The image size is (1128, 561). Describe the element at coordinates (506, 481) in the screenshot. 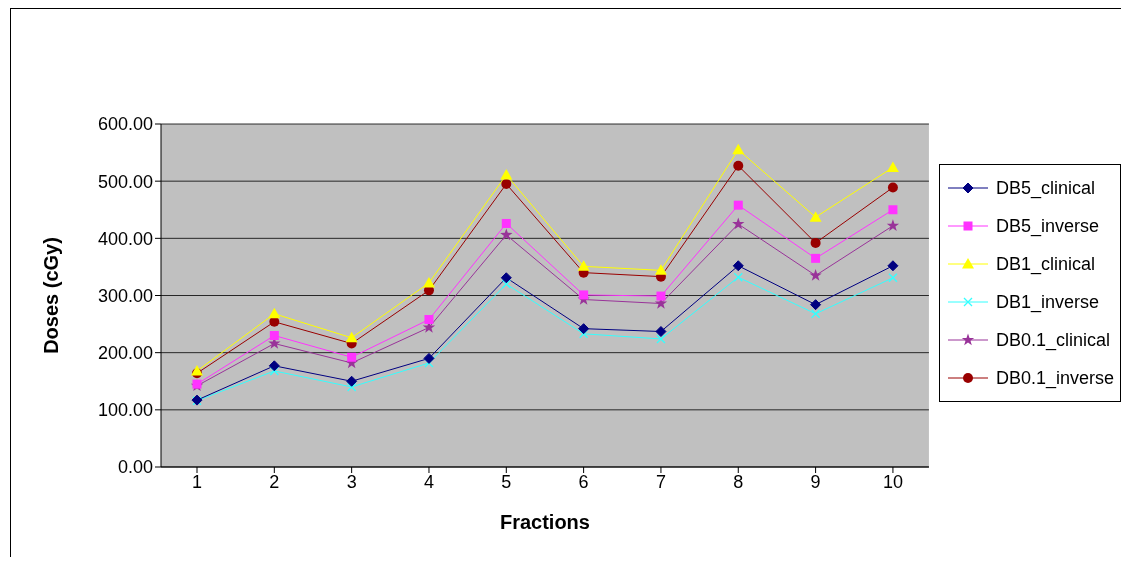

I see `x-tick-label: 5` at that location.